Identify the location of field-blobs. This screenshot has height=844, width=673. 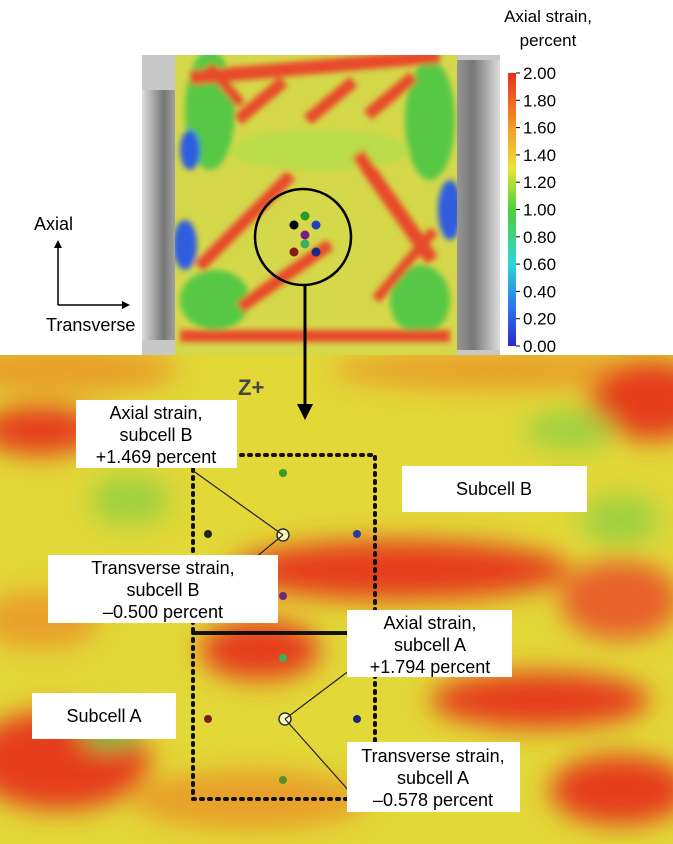
(316, 198).